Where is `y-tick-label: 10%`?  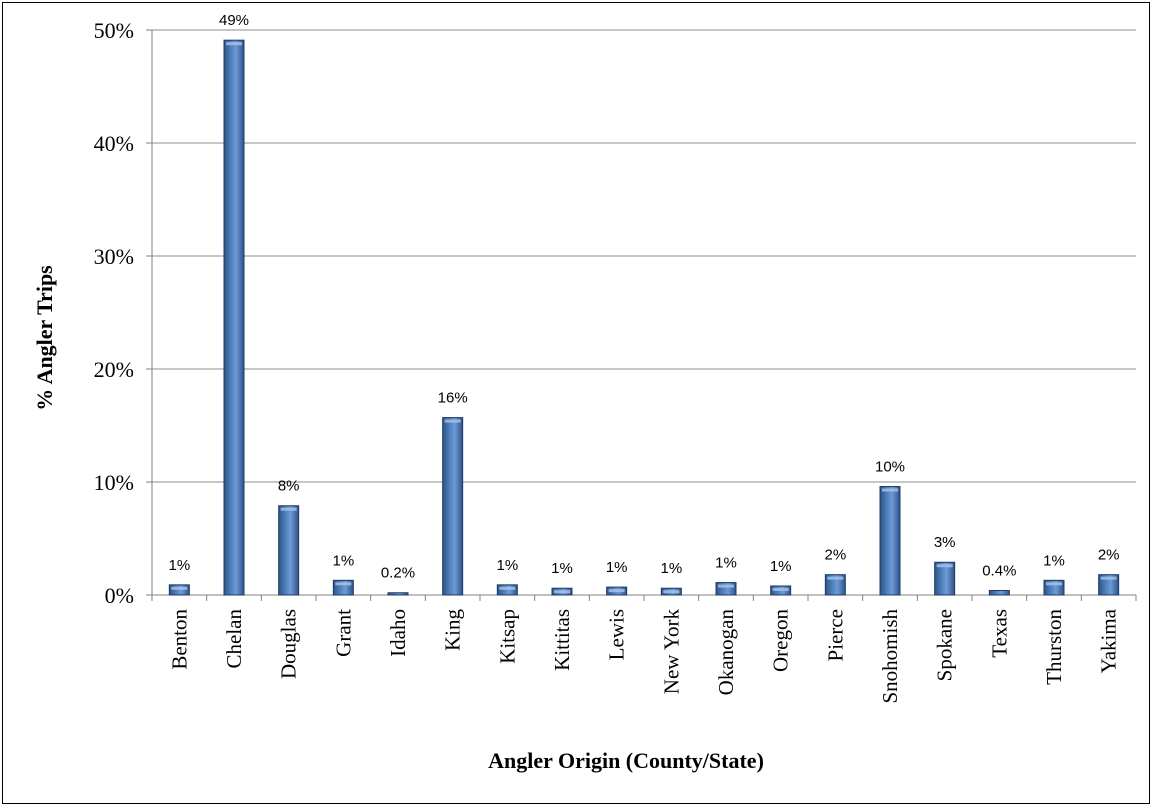 y-tick-label: 10% is located at coordinates (114, 482).